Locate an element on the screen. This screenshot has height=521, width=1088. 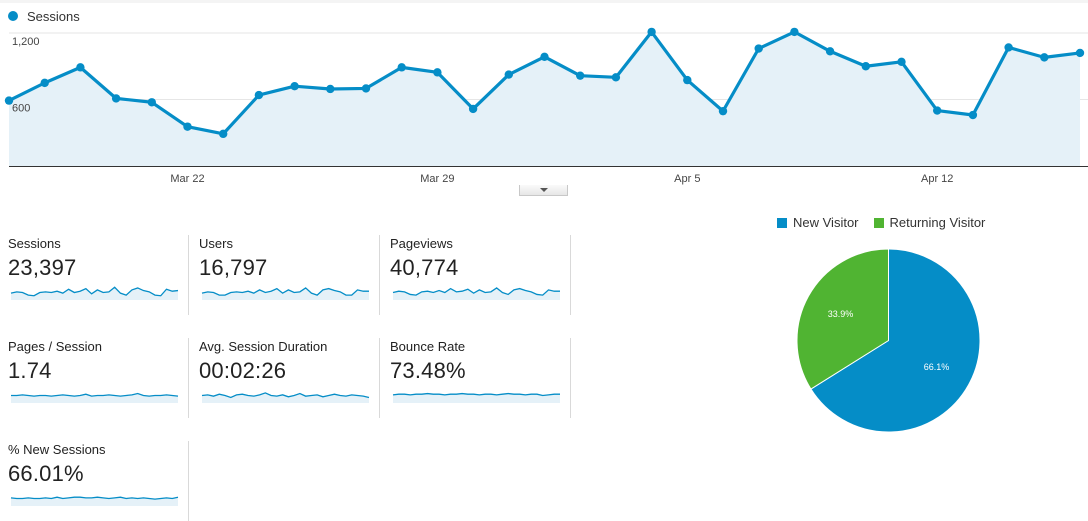
new-visitor-swatch is located at coordinates (782, 222).